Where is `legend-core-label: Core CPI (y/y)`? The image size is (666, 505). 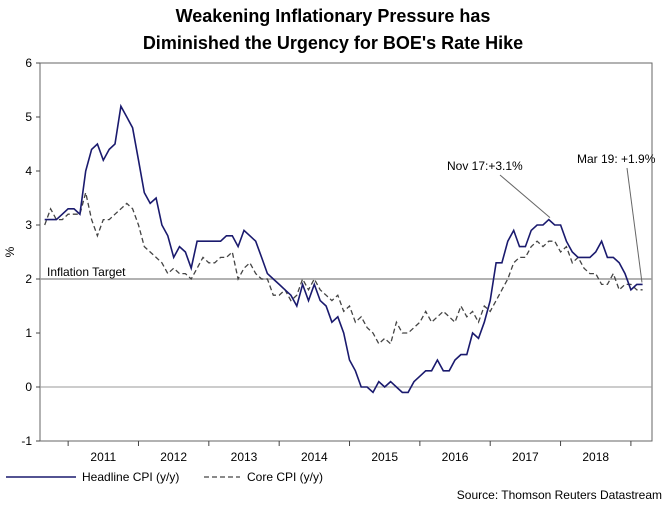
legend-core-label: Core CPI (y/y) is located at coordinates (285, 477).